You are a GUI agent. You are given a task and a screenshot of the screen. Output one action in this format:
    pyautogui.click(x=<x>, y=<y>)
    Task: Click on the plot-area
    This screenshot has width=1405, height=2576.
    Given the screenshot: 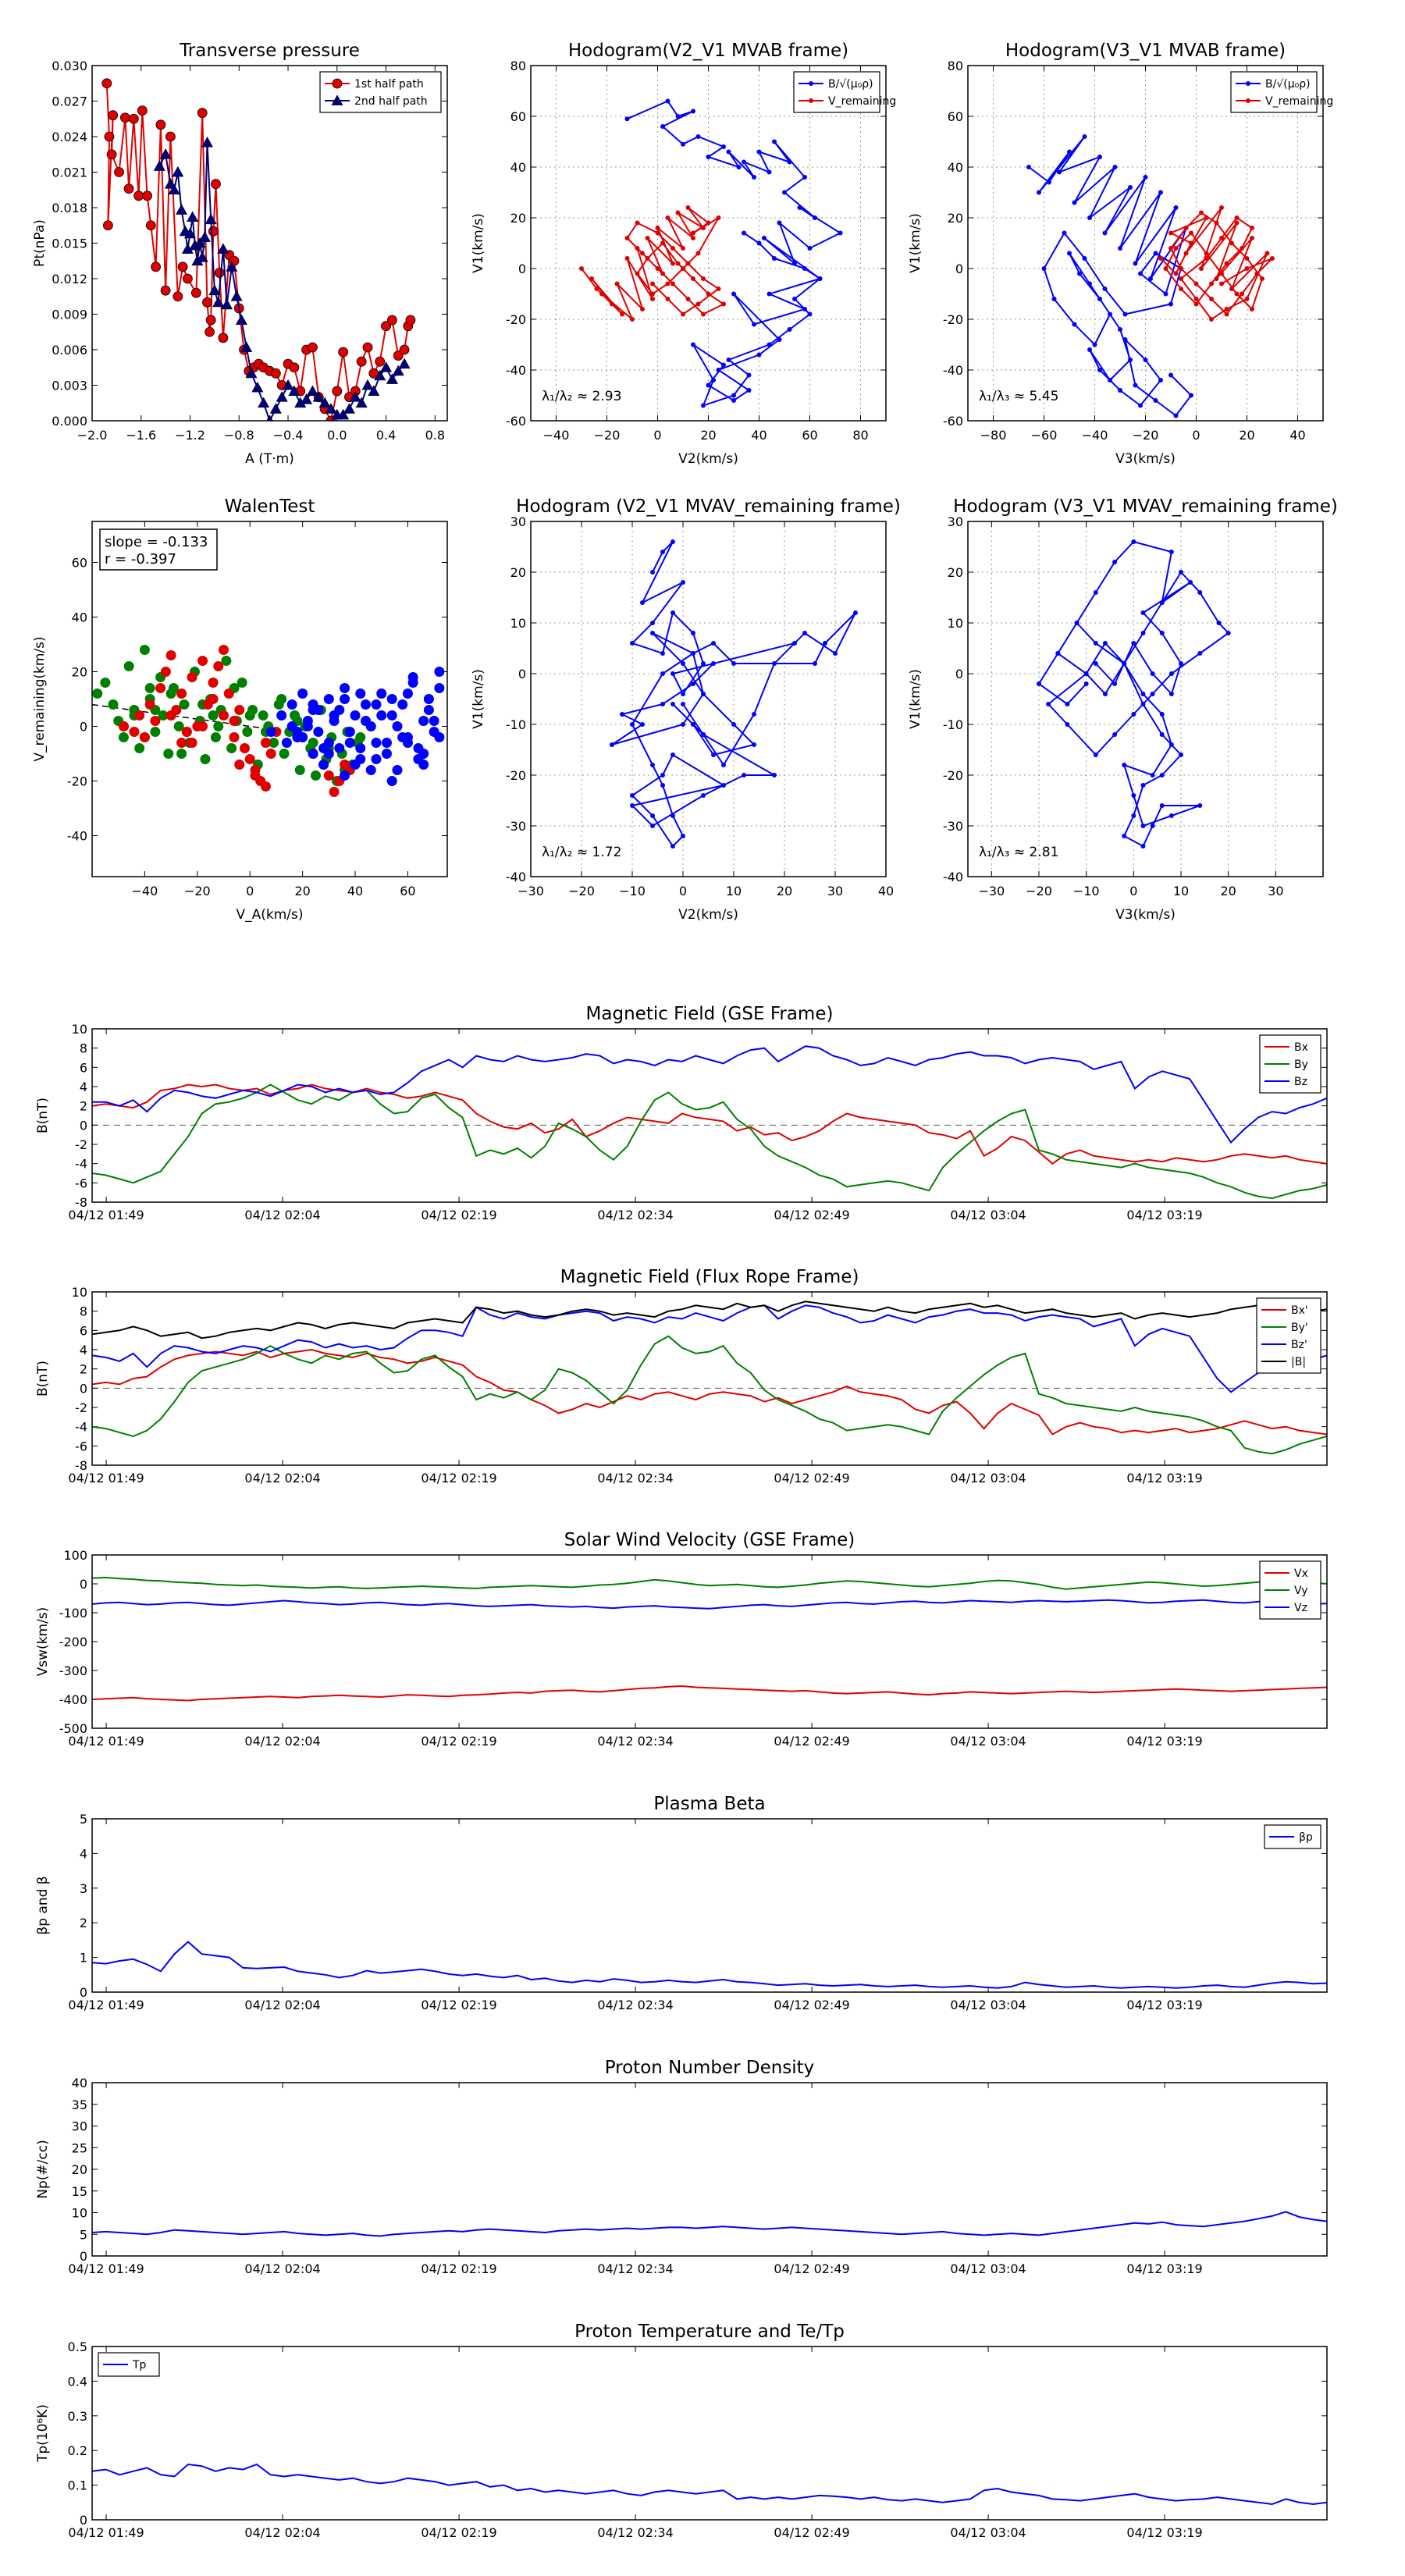 What is the action you would take?
    pyautogui.click(x=1134, y=694)
    